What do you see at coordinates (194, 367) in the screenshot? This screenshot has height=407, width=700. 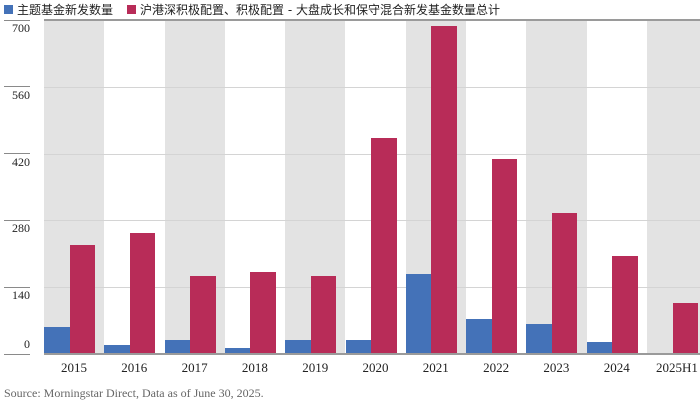 I see `x-tick-label: 2017` at bounding box center [194, 367].